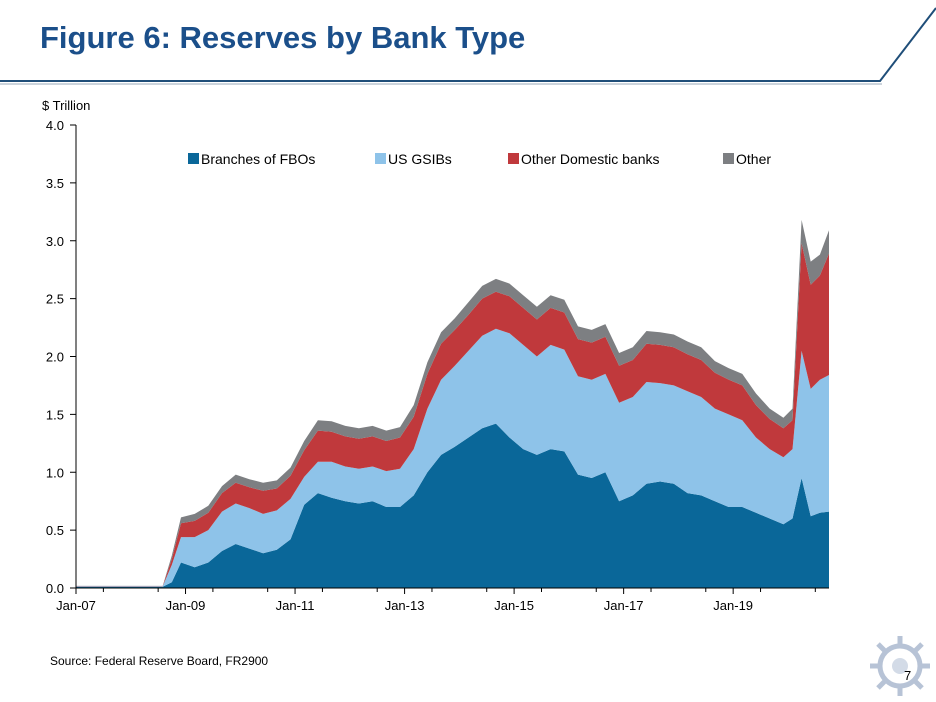 This screenshot has height=702, width=936. I want to click on x-tick-label: Jan-19, so click(733, 605).